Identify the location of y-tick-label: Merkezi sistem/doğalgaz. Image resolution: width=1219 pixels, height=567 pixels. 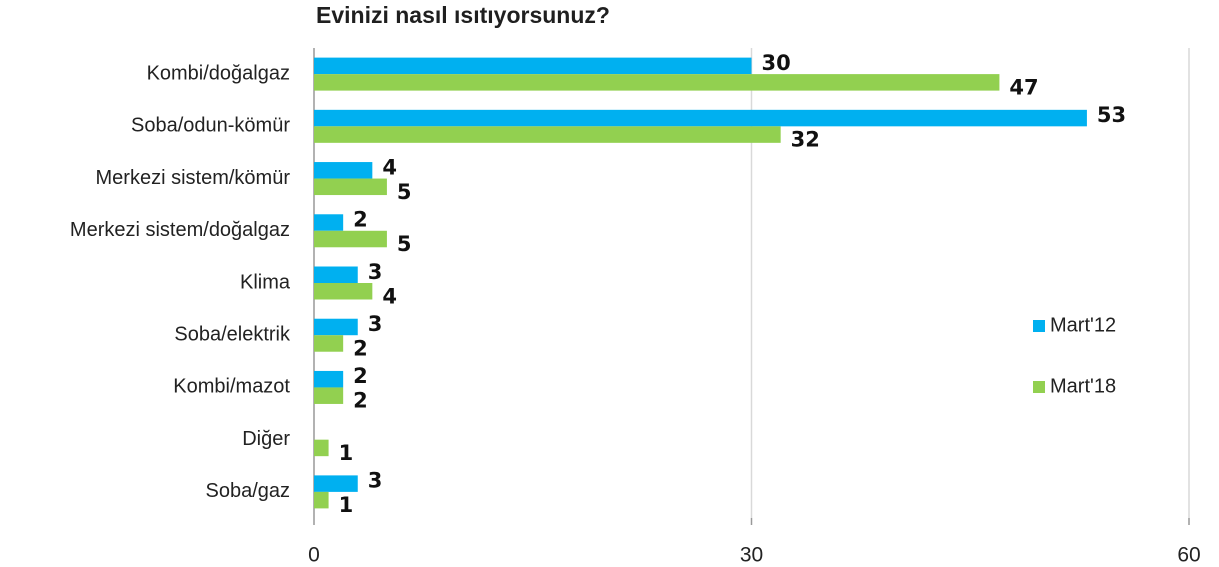
(180, 230).